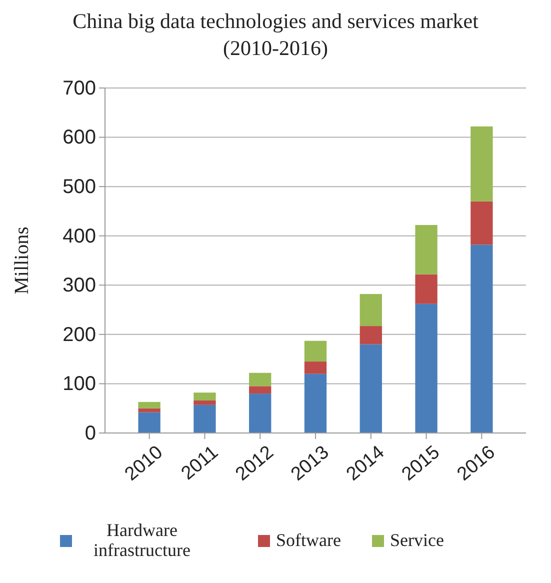  I want to click on y-tick-label: 0, so click(90, 433).